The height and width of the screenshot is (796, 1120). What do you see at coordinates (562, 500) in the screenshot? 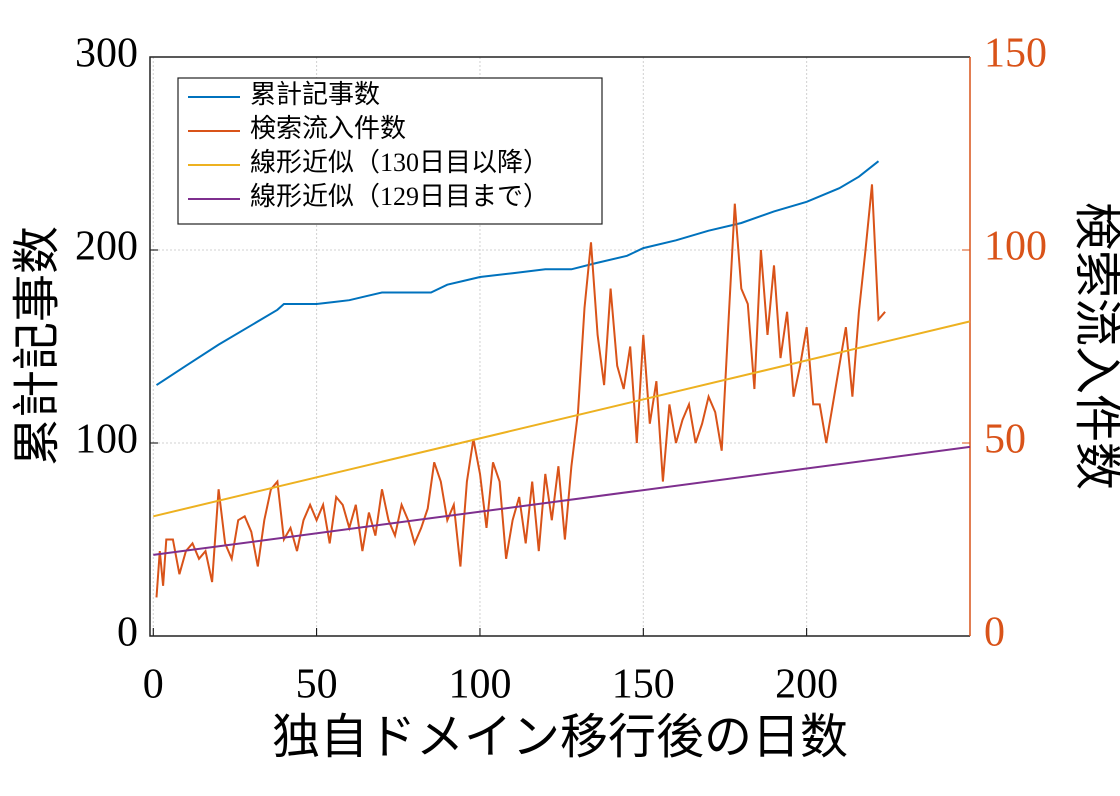
I see `series-line` at bounding box center [562, 500].